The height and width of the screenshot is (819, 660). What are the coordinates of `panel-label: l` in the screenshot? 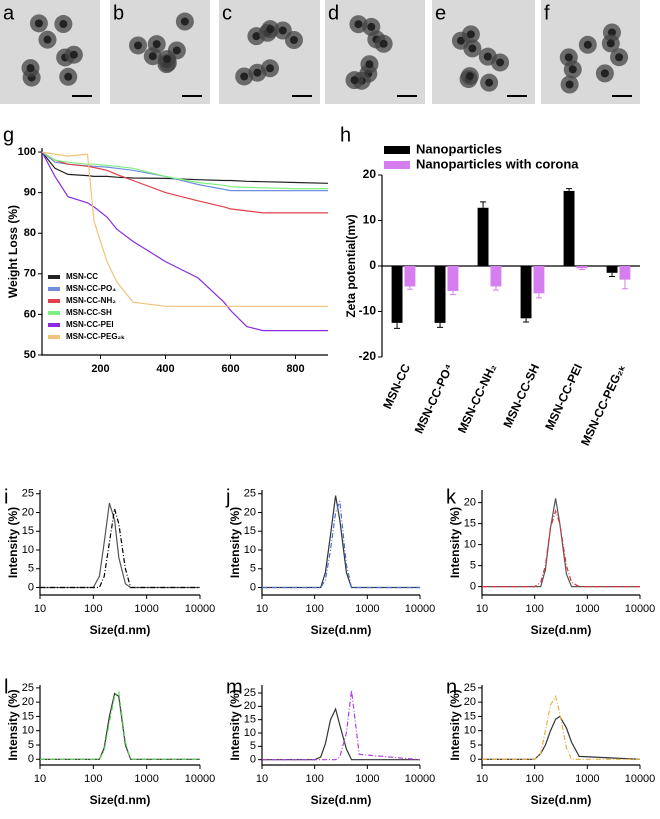 It's located at (6, 687).